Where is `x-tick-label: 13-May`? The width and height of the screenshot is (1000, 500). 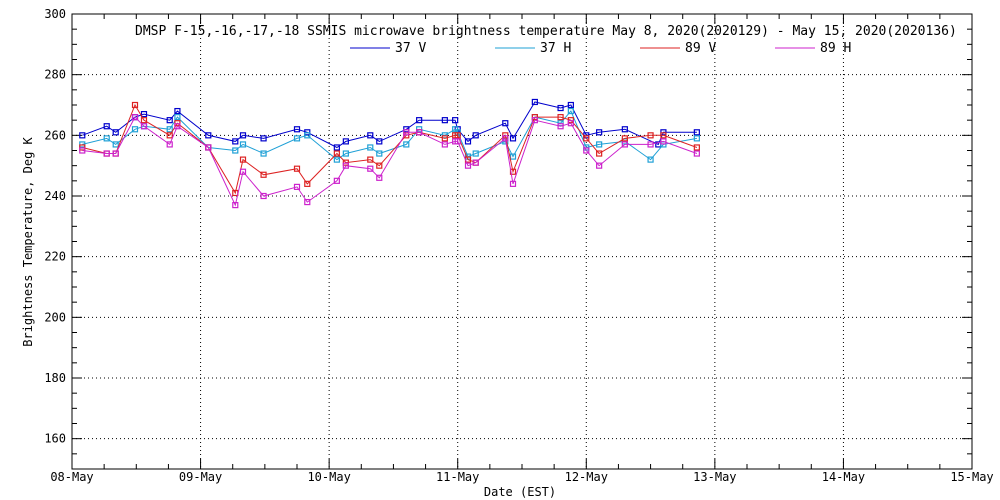
x-tick-label: 13-May is located at coordinates (714, 477).